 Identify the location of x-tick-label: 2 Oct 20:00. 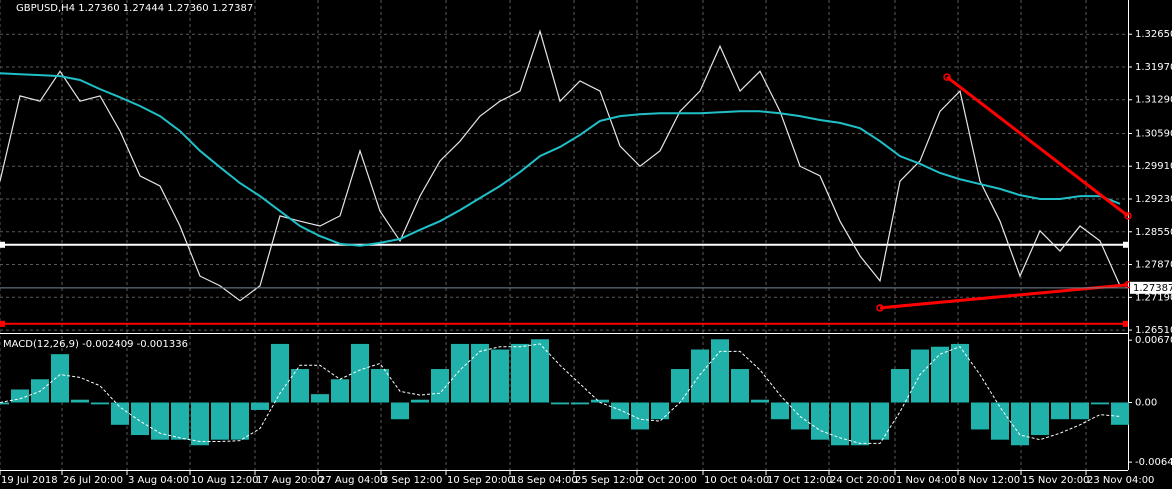
(667, 480).